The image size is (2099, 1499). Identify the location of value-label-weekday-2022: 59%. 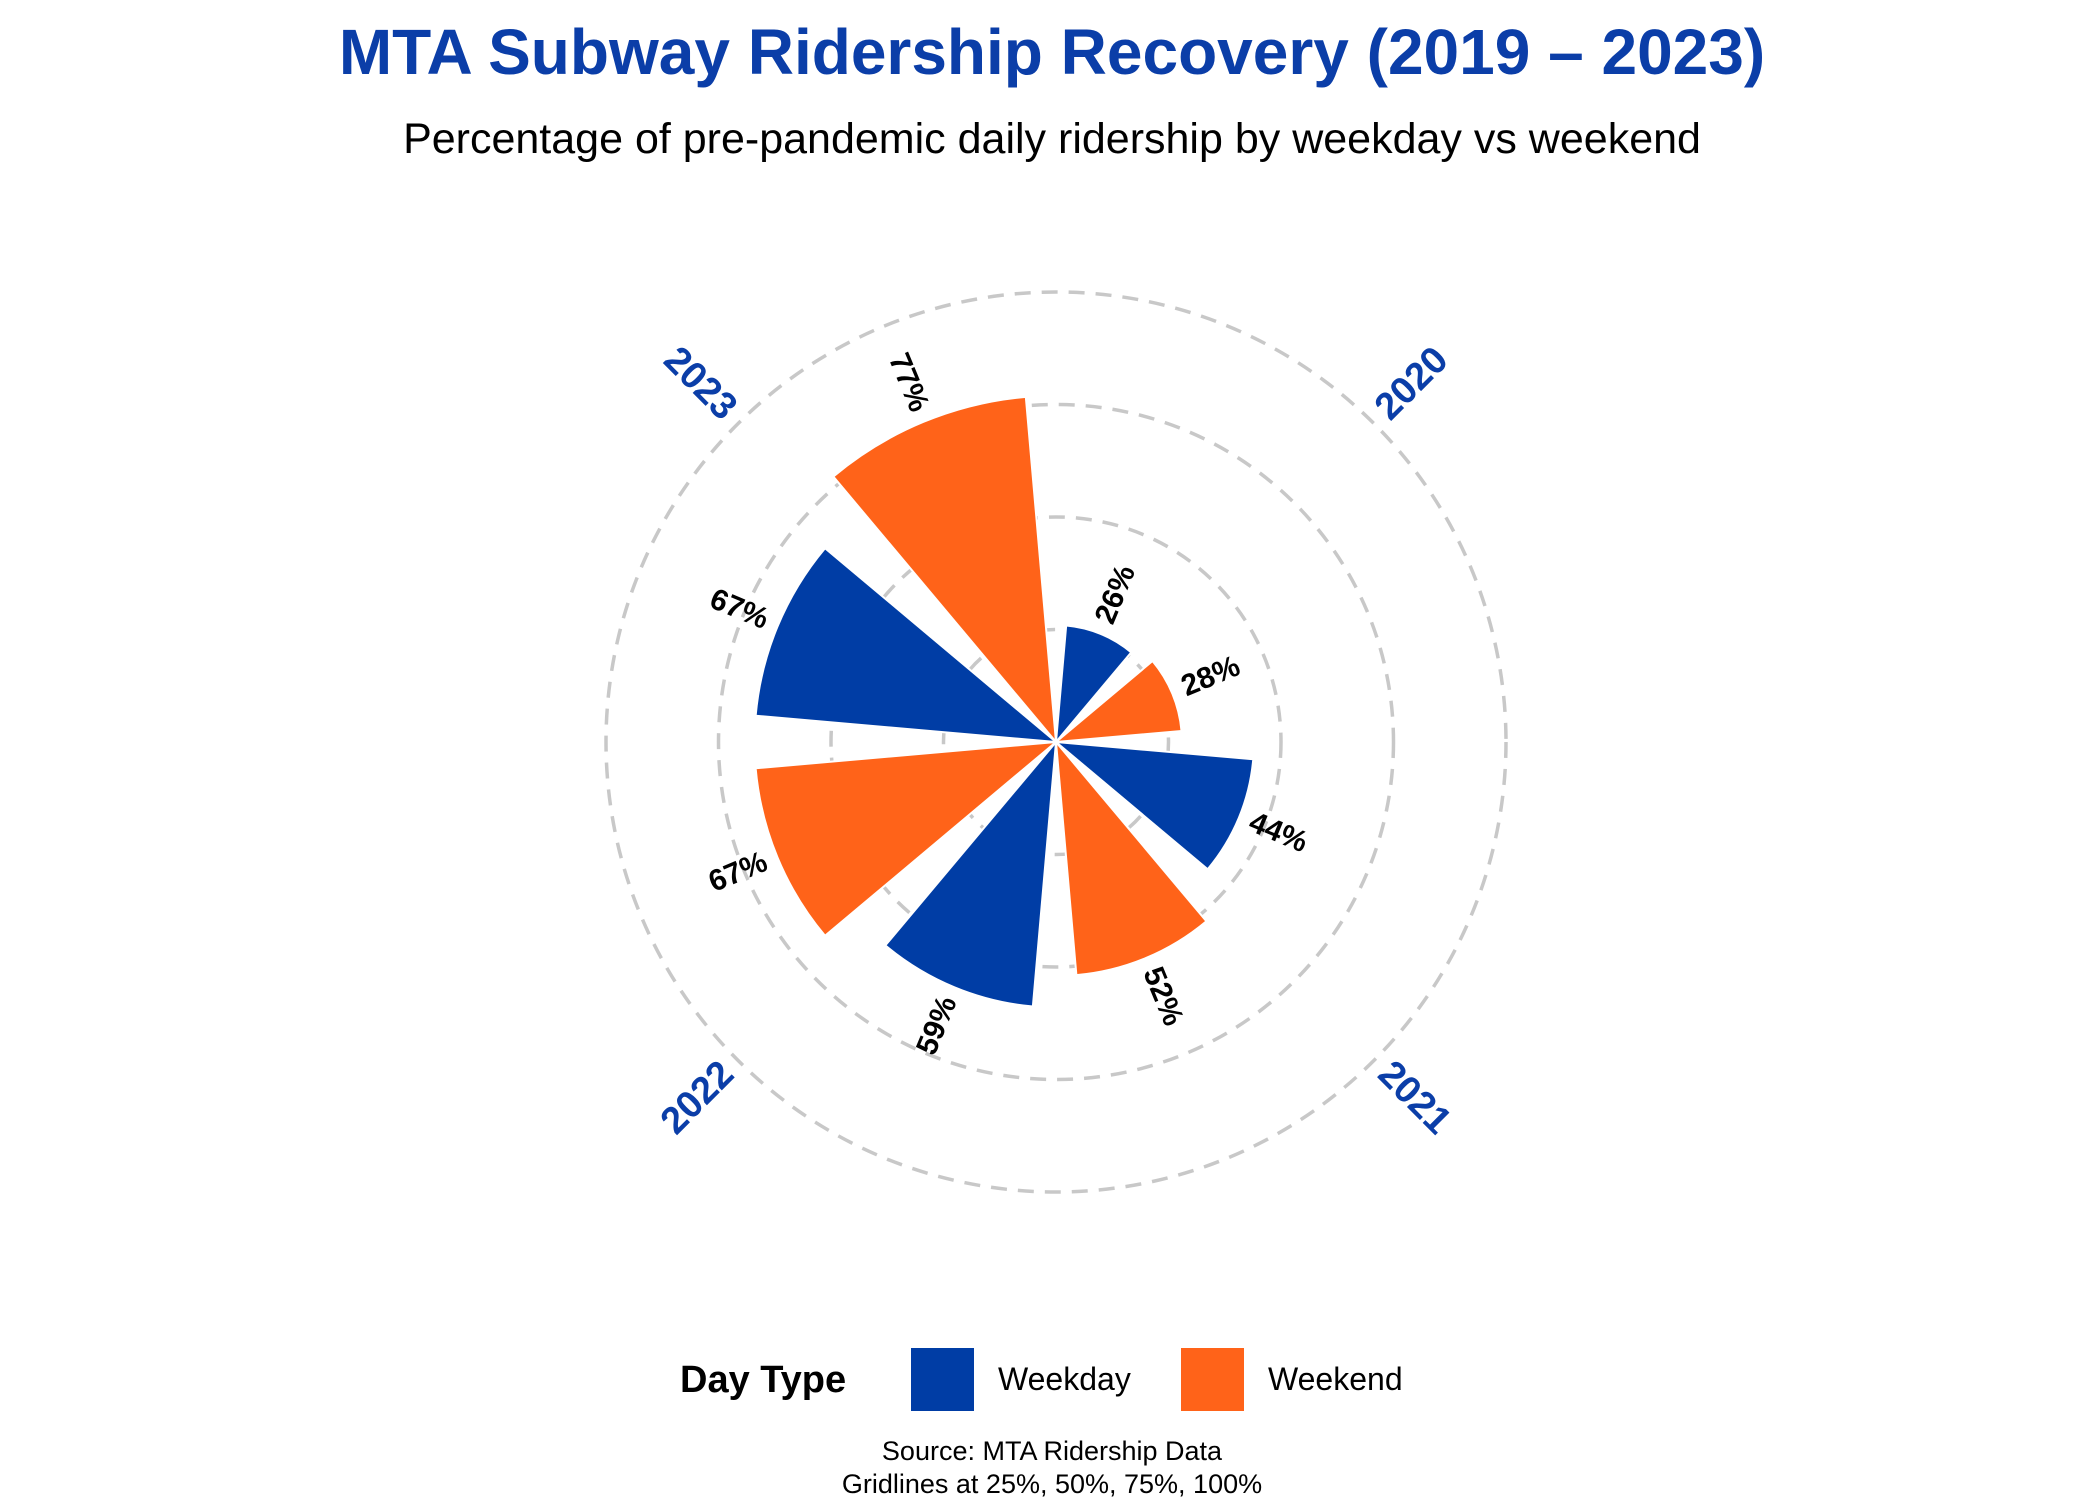
(936, 1025).